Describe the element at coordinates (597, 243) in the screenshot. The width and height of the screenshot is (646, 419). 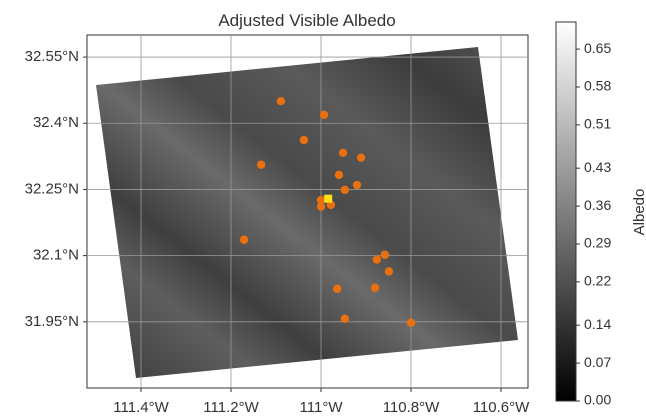
I see `colorbar-tick-label: 0.29` at that location.